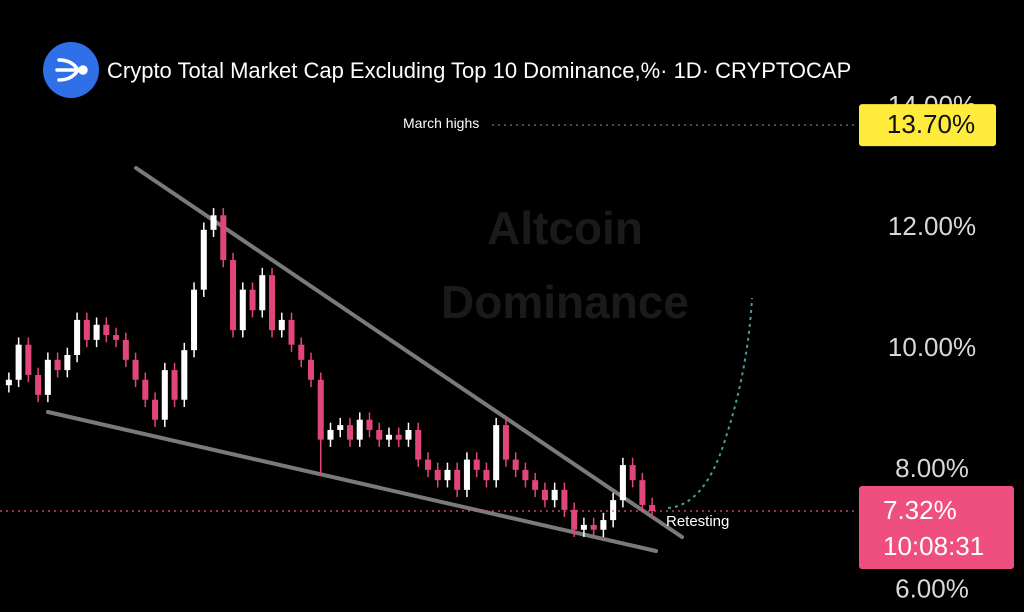 This screenshot has height=612, width=1024. I want to click on price-tag, so click(936, 528).